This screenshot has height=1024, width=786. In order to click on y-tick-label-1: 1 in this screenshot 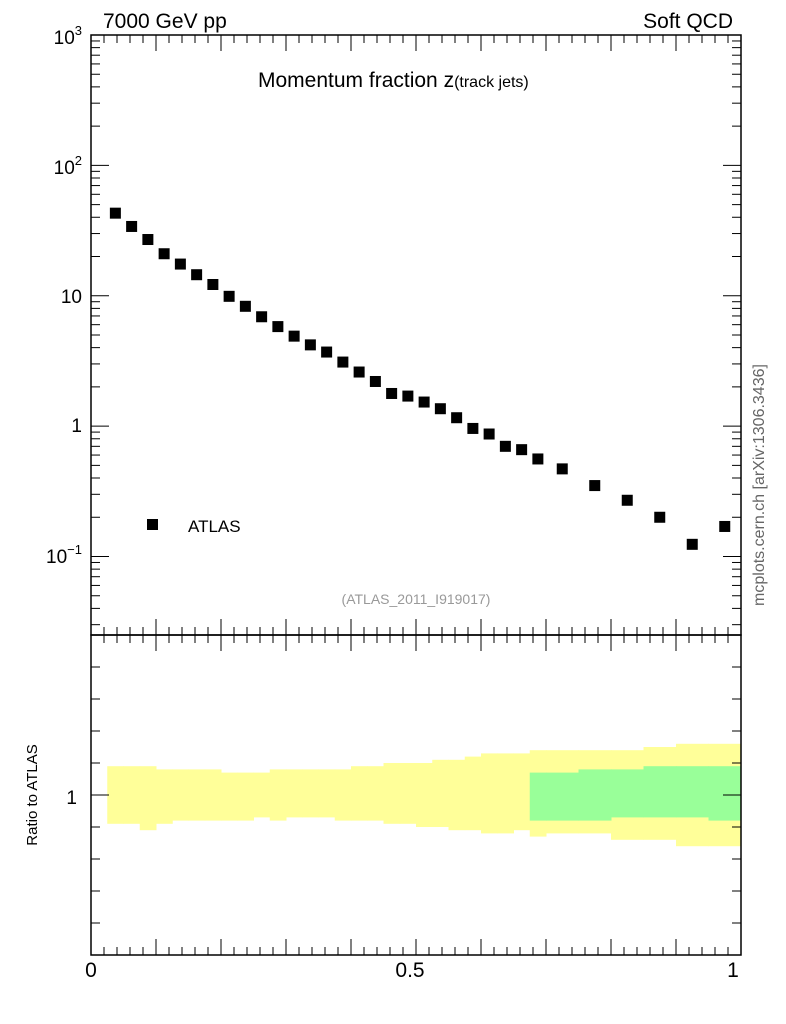, I will do `click(76, 426)`.